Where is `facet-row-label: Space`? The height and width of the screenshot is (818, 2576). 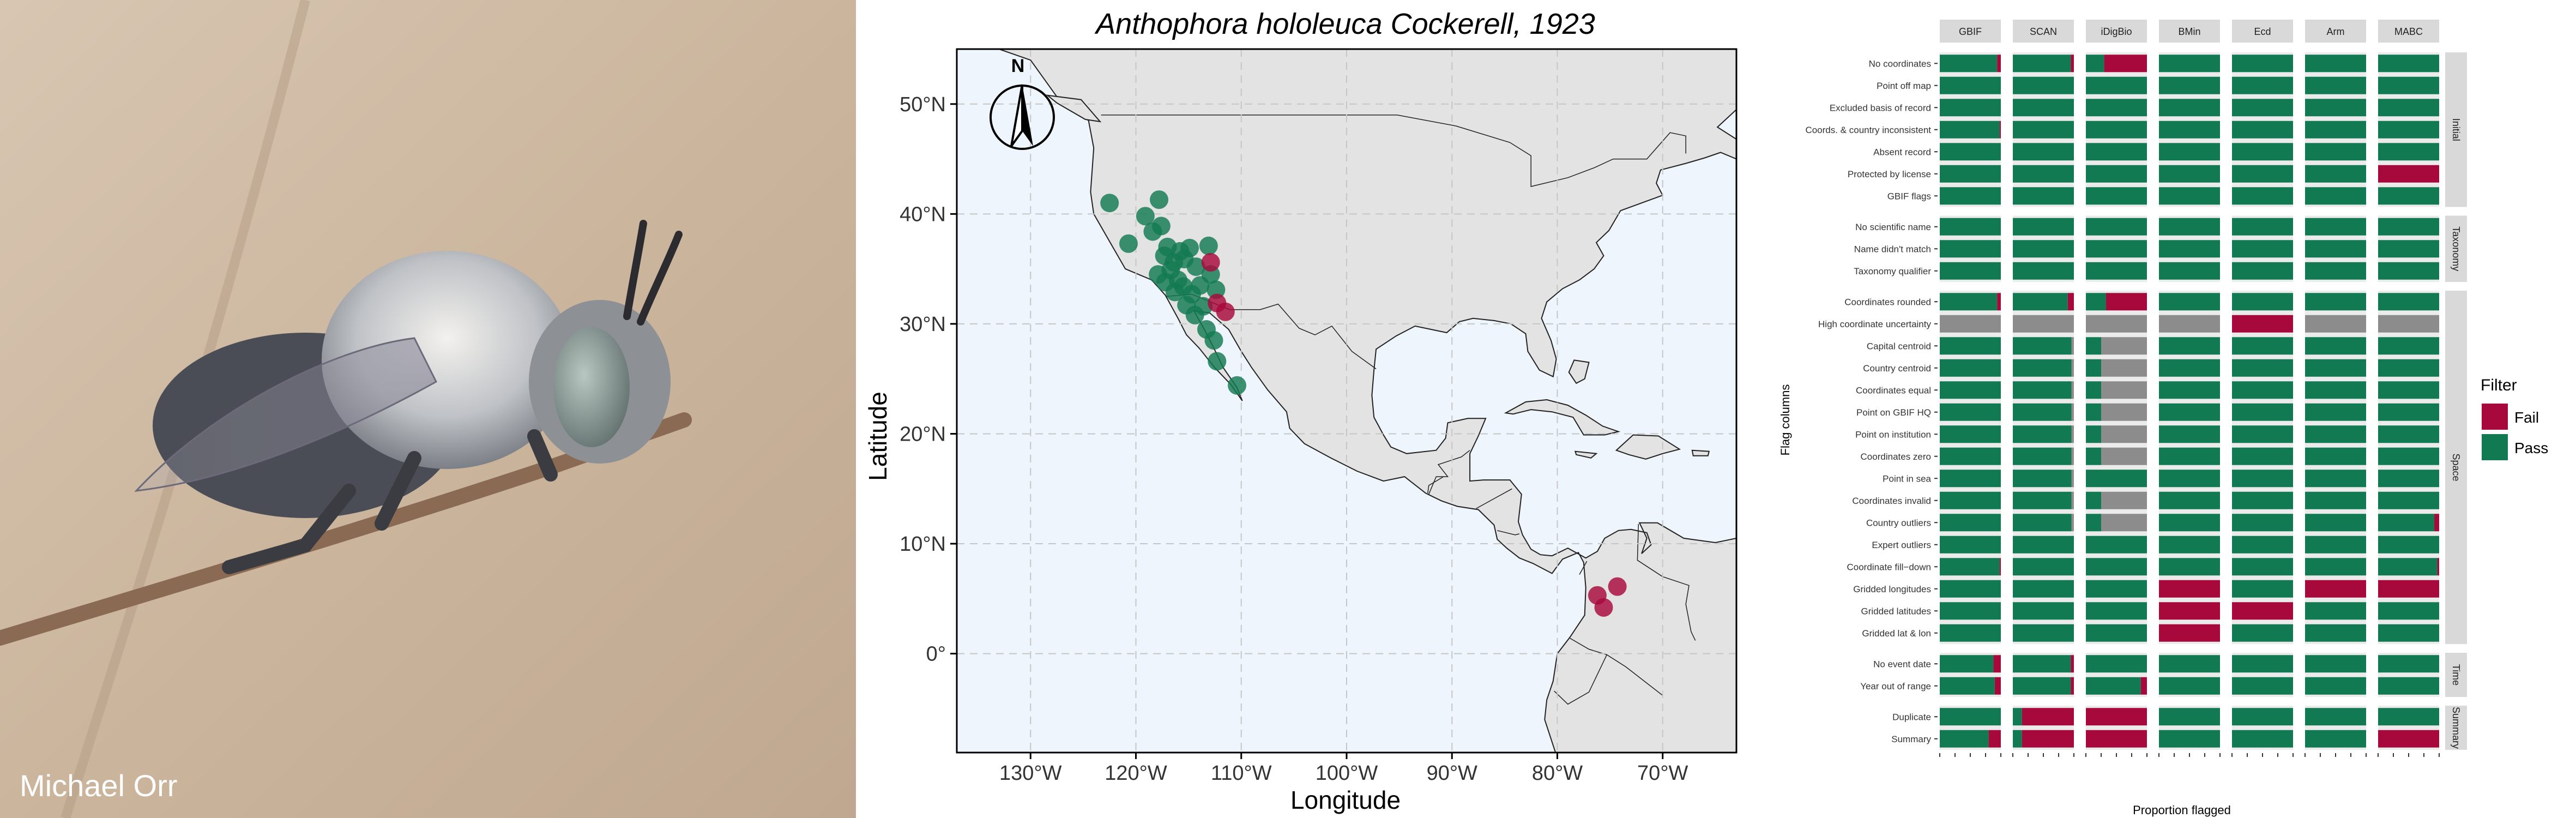 facet-row-label: Space is located at coordinates (2457, 467).